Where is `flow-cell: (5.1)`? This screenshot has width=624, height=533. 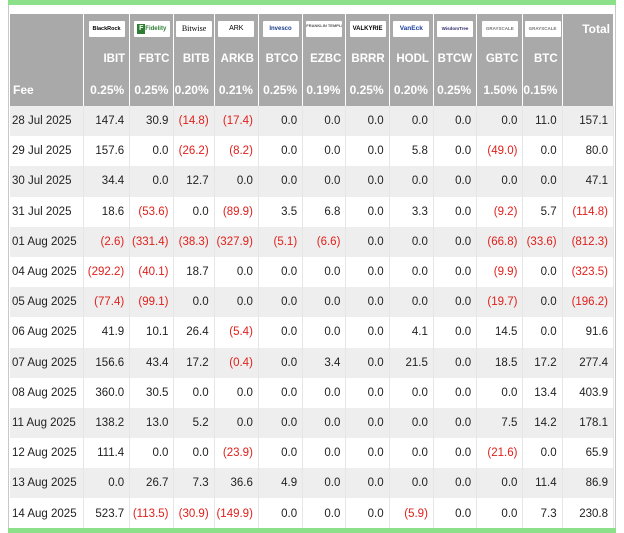
flow-cell: (5.1) is located at coordinates (281, 241).